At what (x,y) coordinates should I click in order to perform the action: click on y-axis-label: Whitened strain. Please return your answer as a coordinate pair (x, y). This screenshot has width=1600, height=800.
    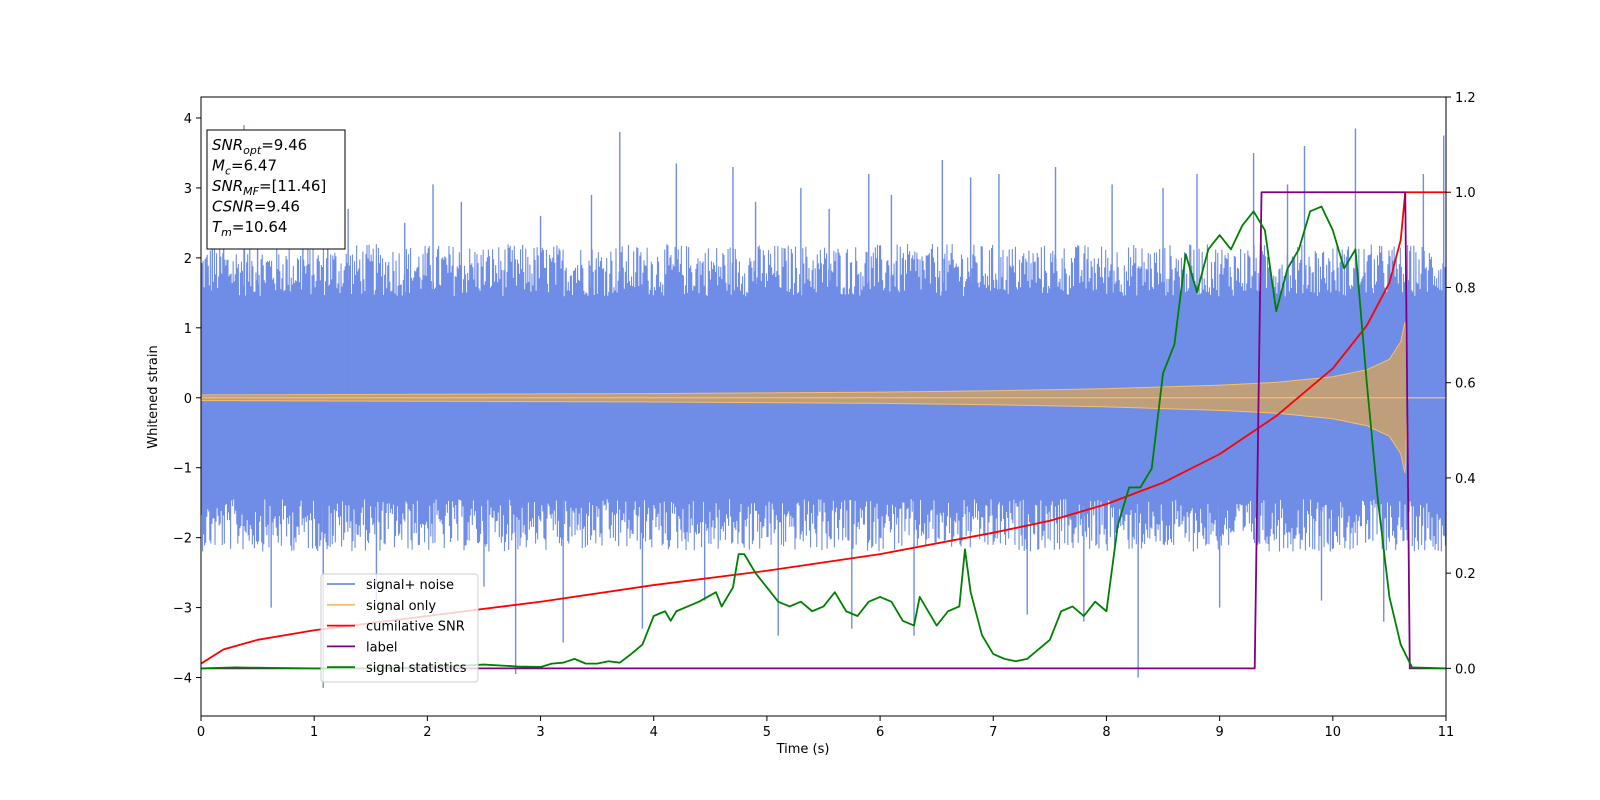
    Looking at the image, I should click on (153, 396).